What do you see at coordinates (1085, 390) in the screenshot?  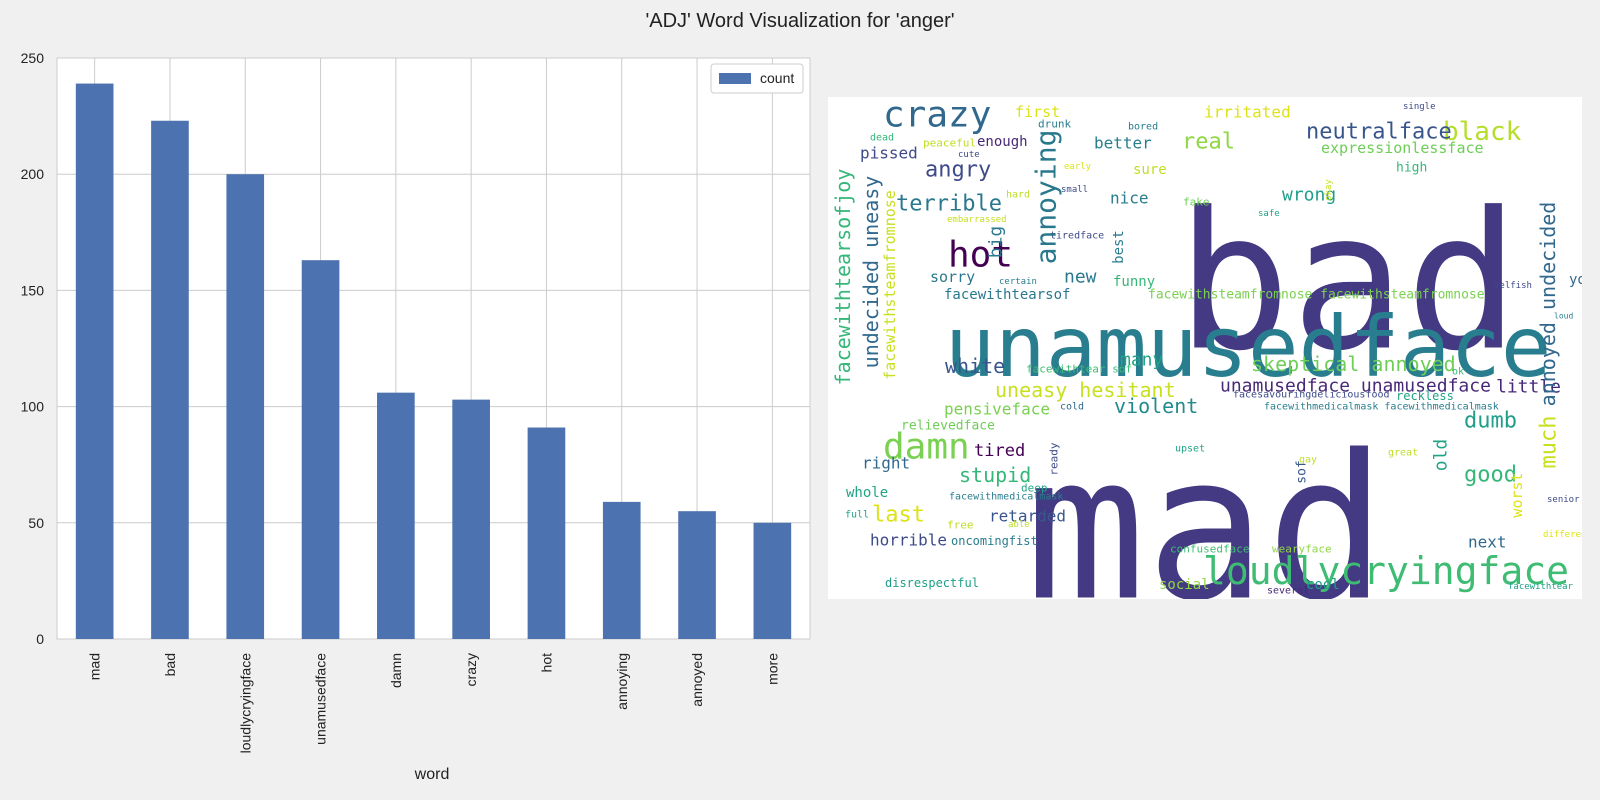 I see `cloud-word: uneasy hesitant` at bounding box center [1085, 390].